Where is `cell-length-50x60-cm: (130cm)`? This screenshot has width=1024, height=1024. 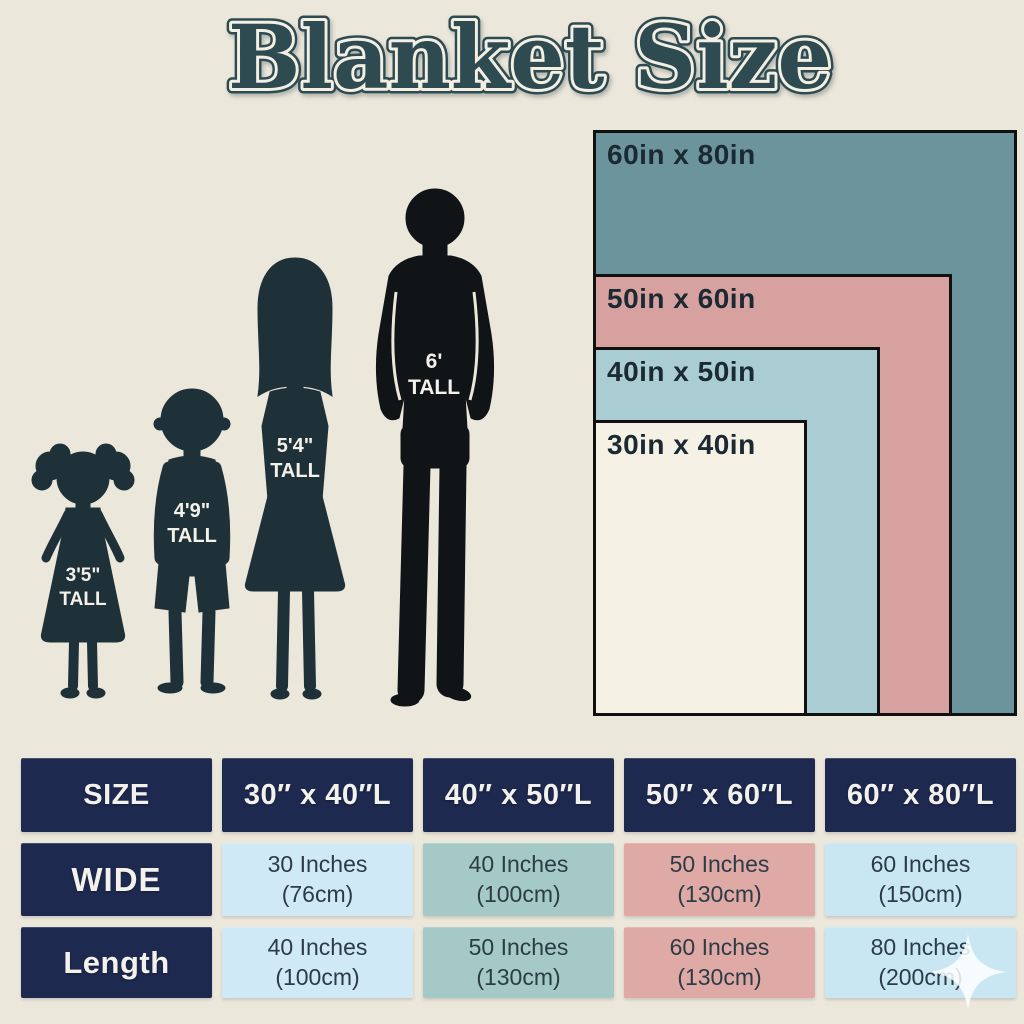 cell-length-50x60-cm: (130cm) is located at coordinates (719, 976).